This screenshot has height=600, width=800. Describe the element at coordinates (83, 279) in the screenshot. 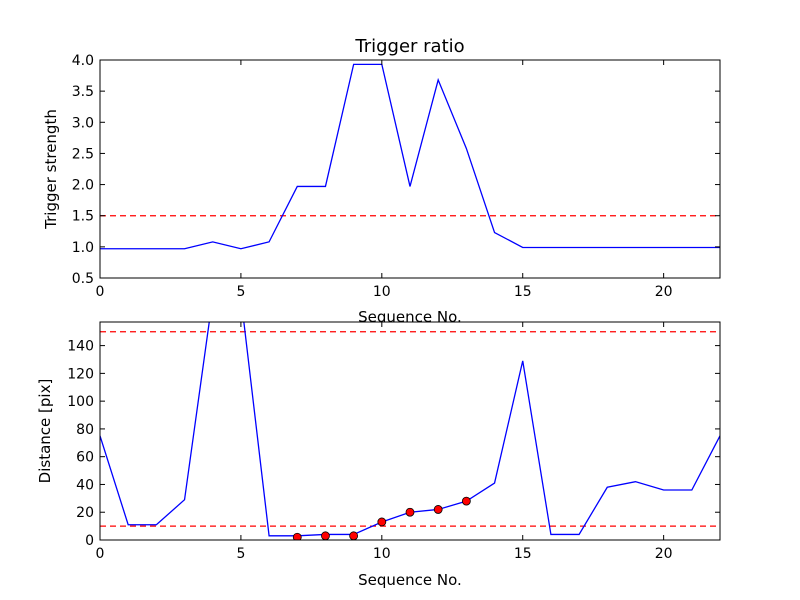

I see `y-tick-label: 0.5` at that location.